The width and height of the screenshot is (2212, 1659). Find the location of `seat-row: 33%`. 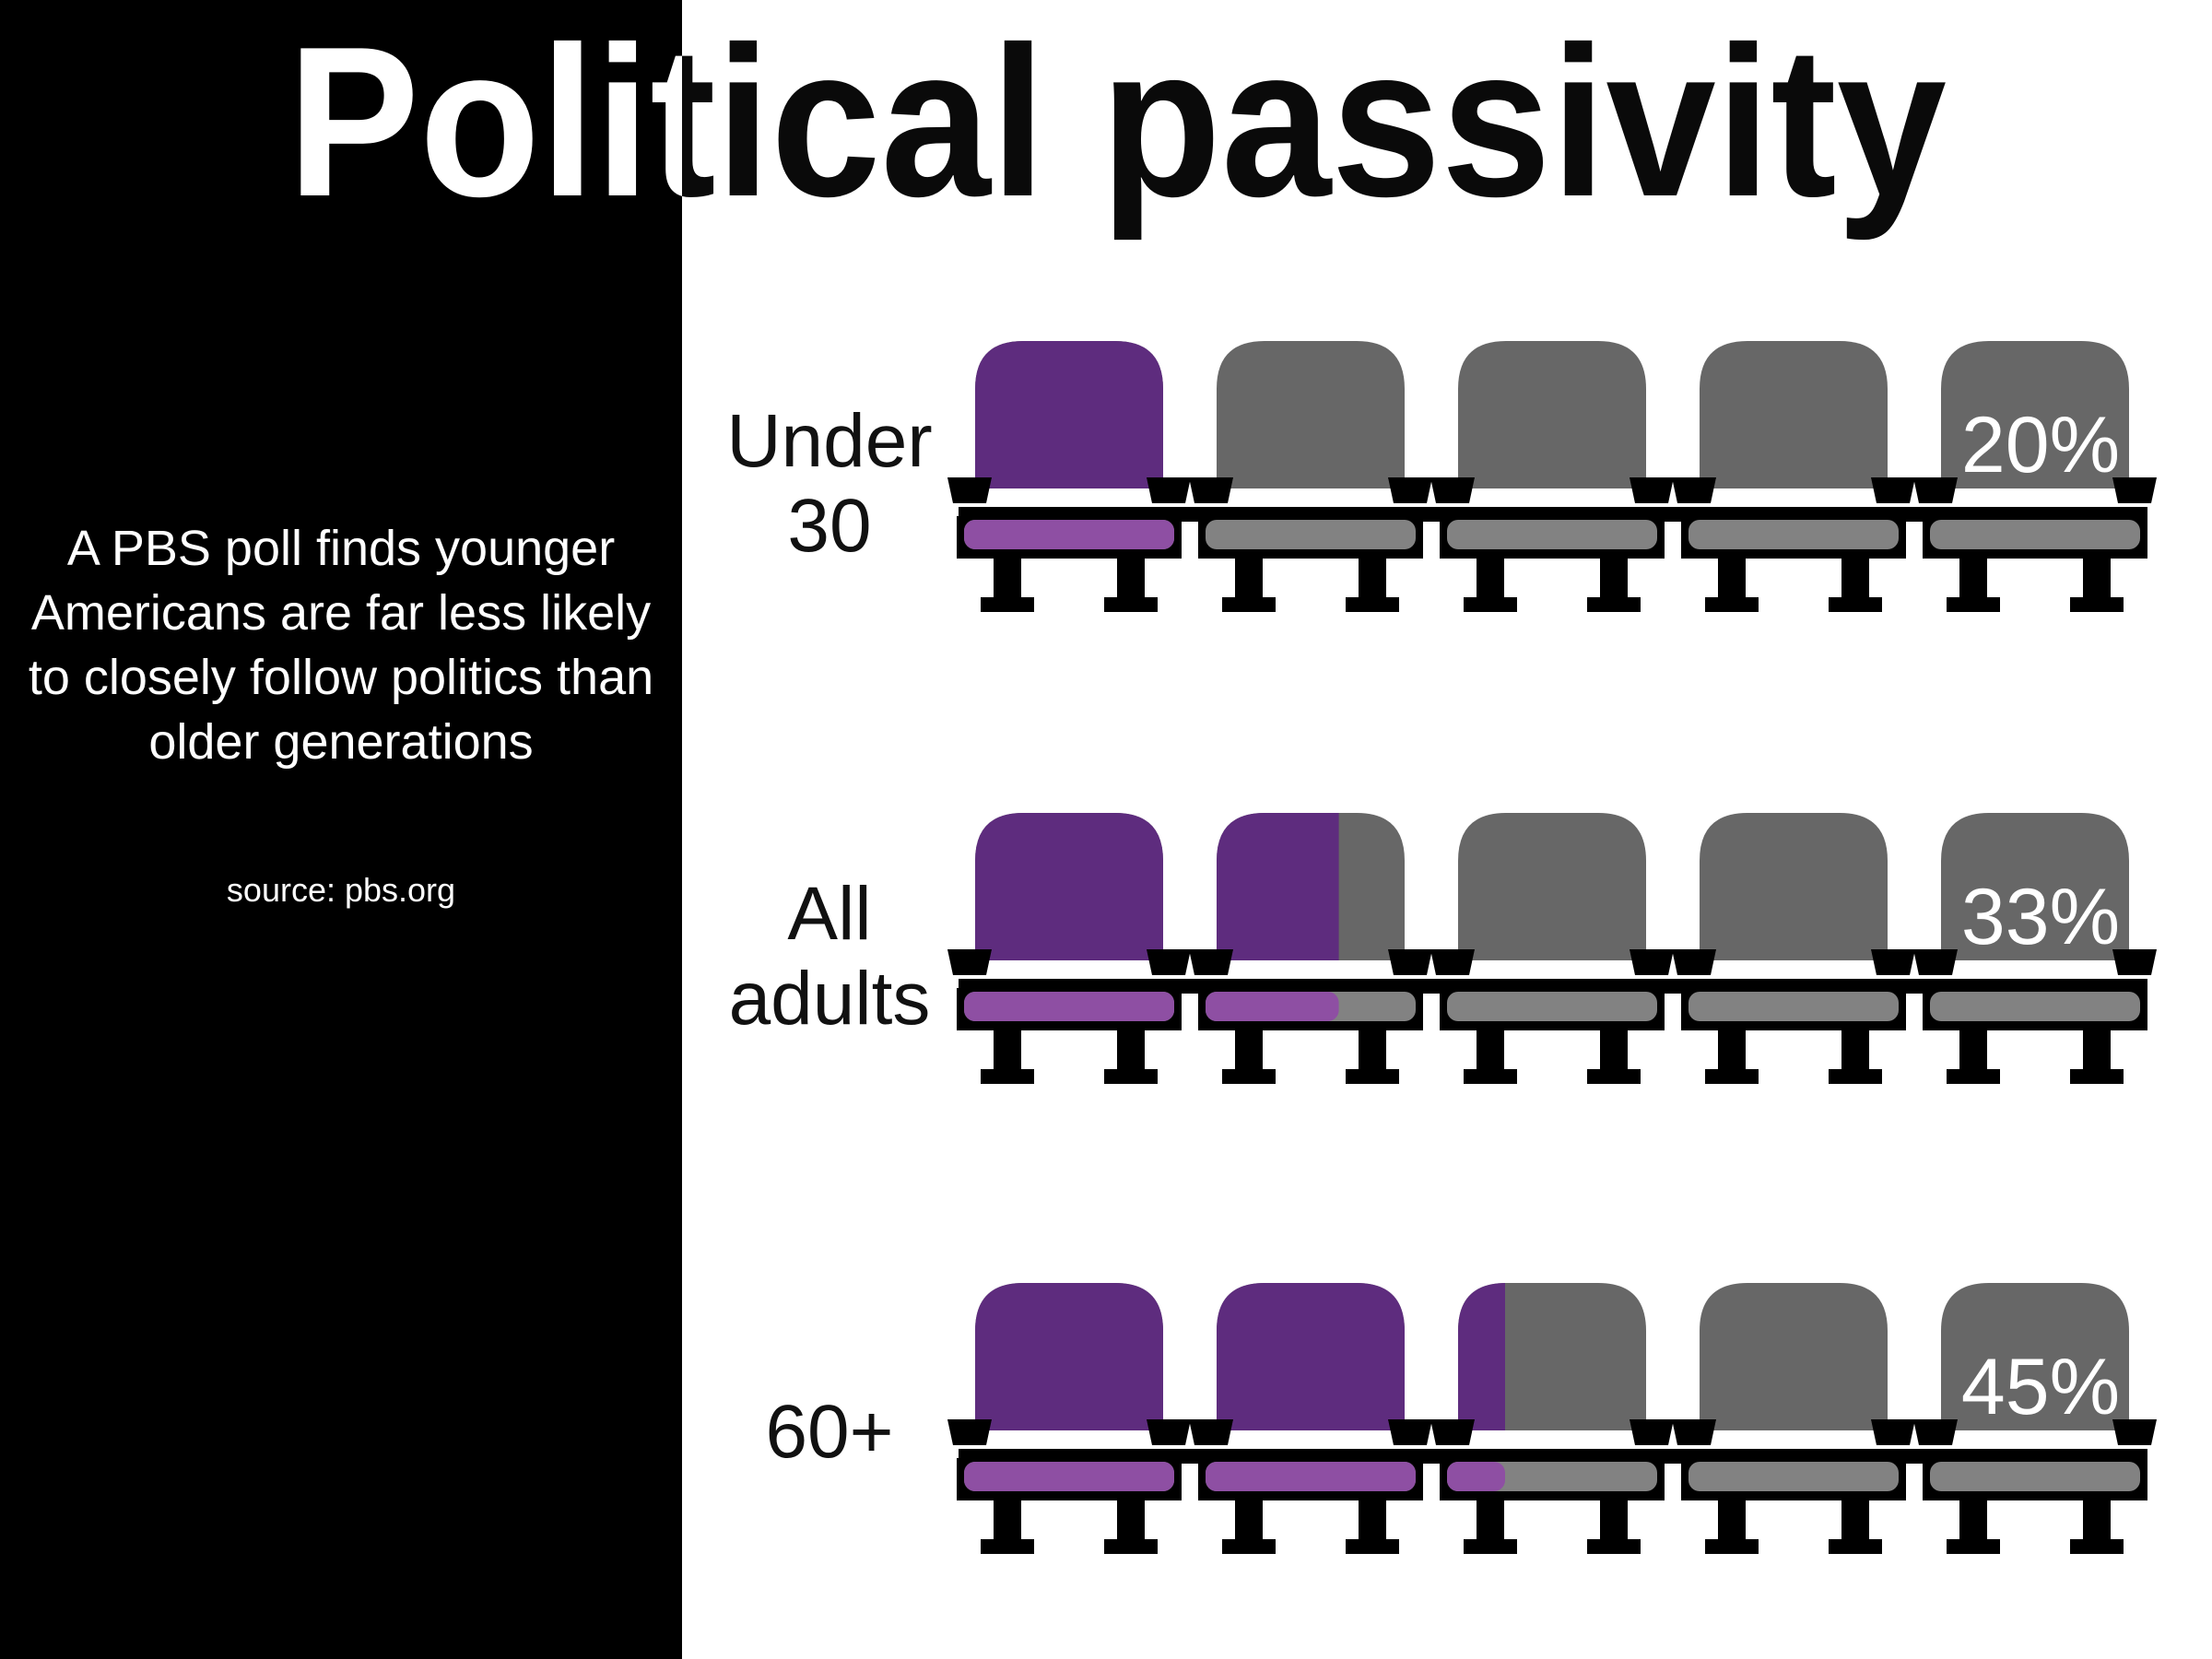

seat-row: 33% is located at coordinates (1552, 948).